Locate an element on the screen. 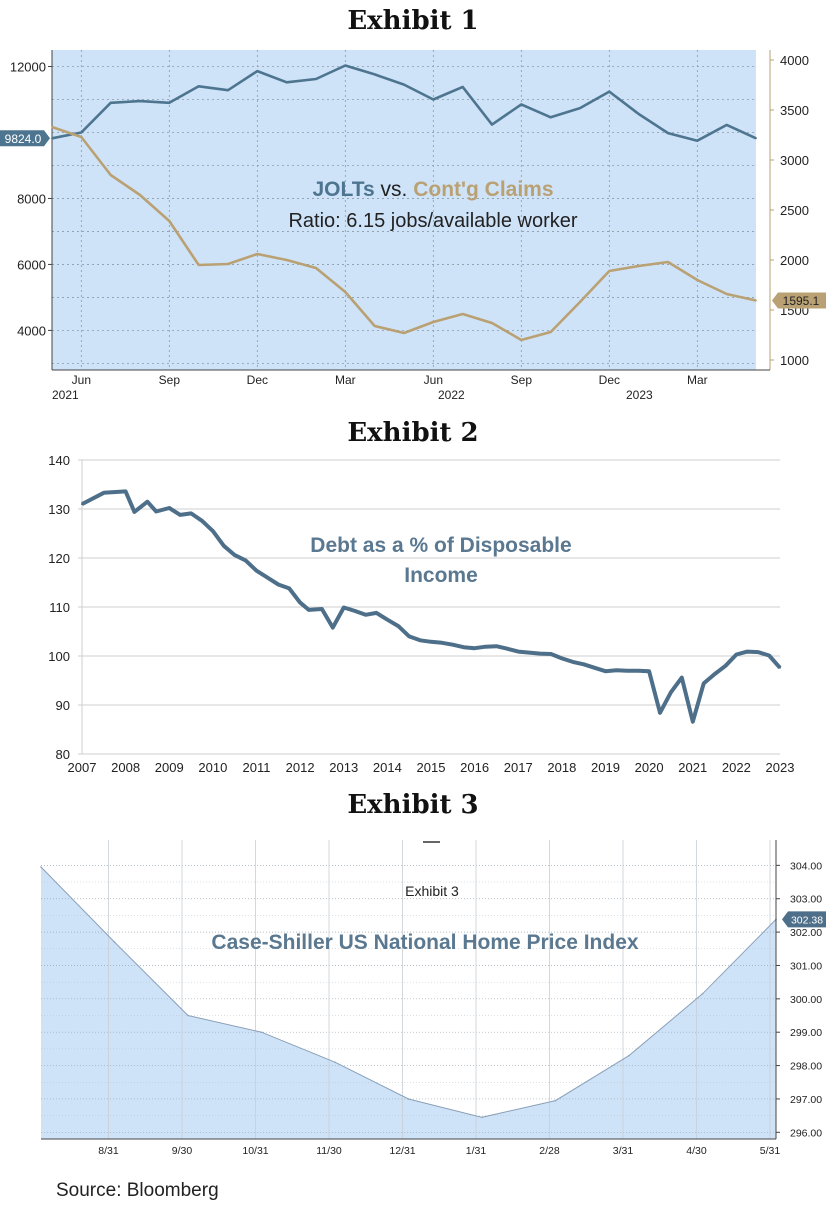  y-tick-label: 299.00 is located at coordinates (806, 1033).